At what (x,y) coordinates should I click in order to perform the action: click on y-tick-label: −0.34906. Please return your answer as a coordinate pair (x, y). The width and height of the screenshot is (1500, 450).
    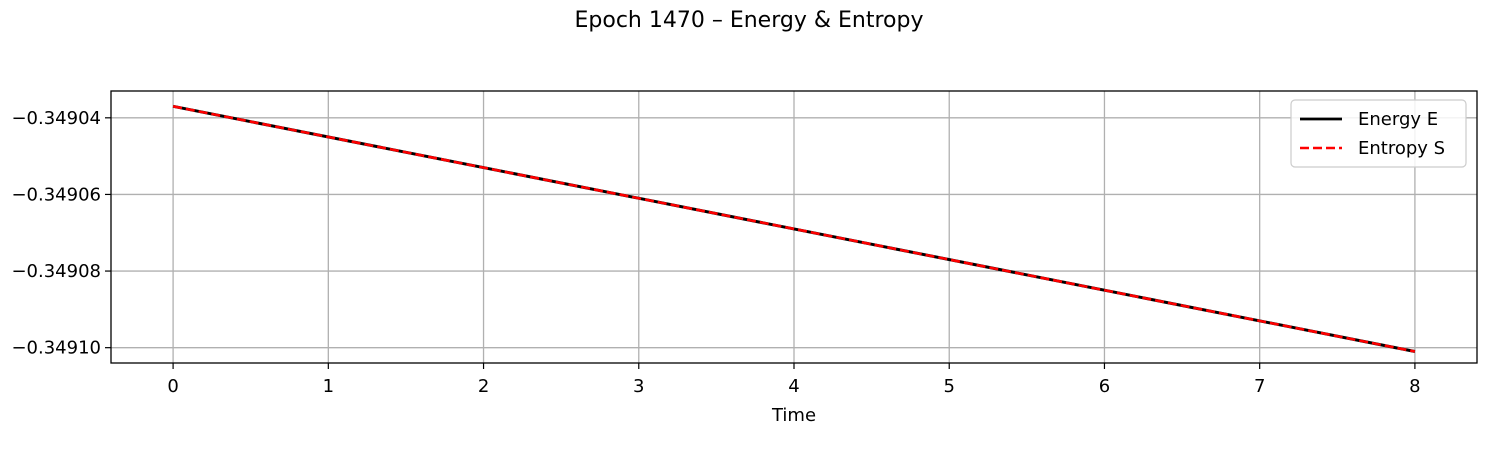
    Looking at the image, I should click on (56, 194).